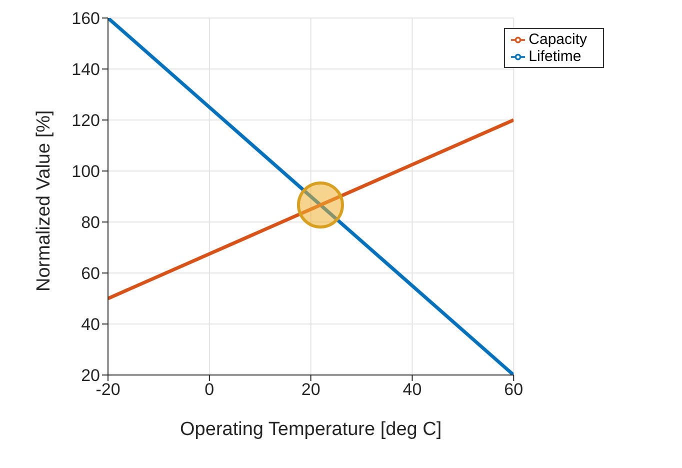  Describe the element at coordinates (86, 18) in the screenshot. I see `y-tick-label: 160` at that location.